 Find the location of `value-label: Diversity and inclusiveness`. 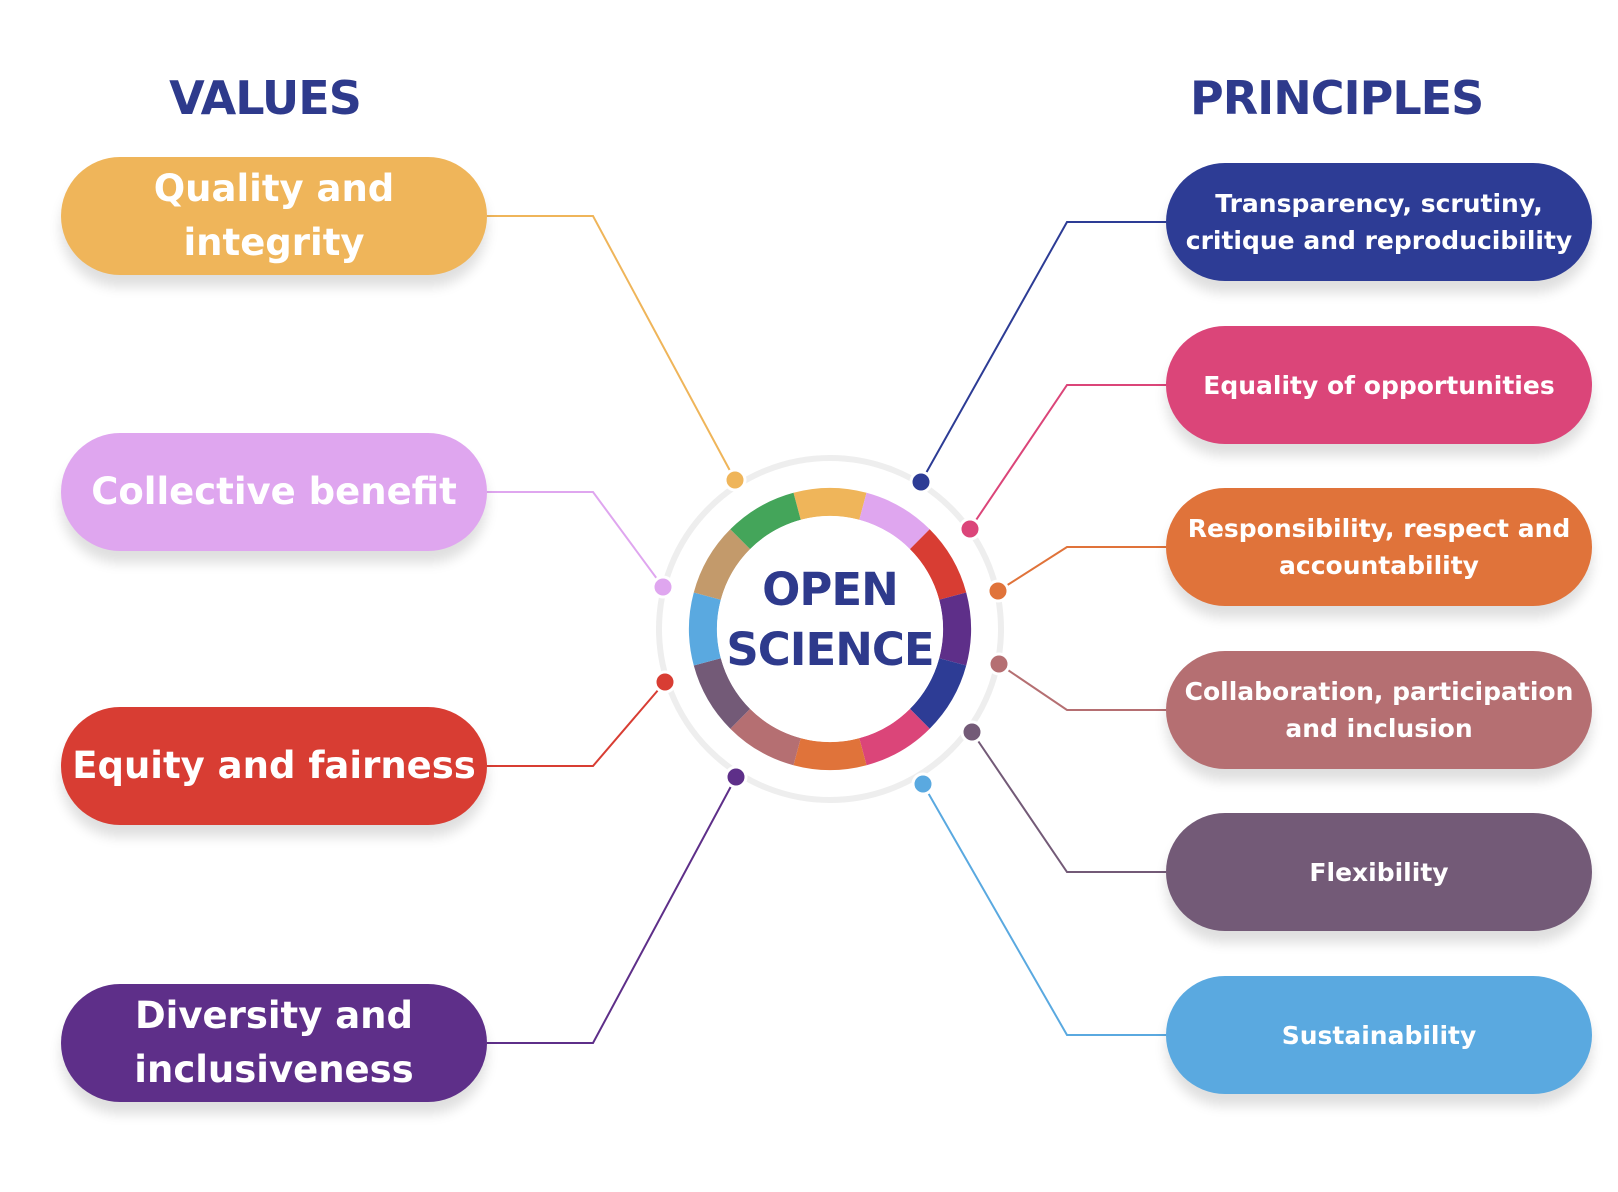

value-label: Diversity and inclusiveness is located at coordinates (274, 1042).